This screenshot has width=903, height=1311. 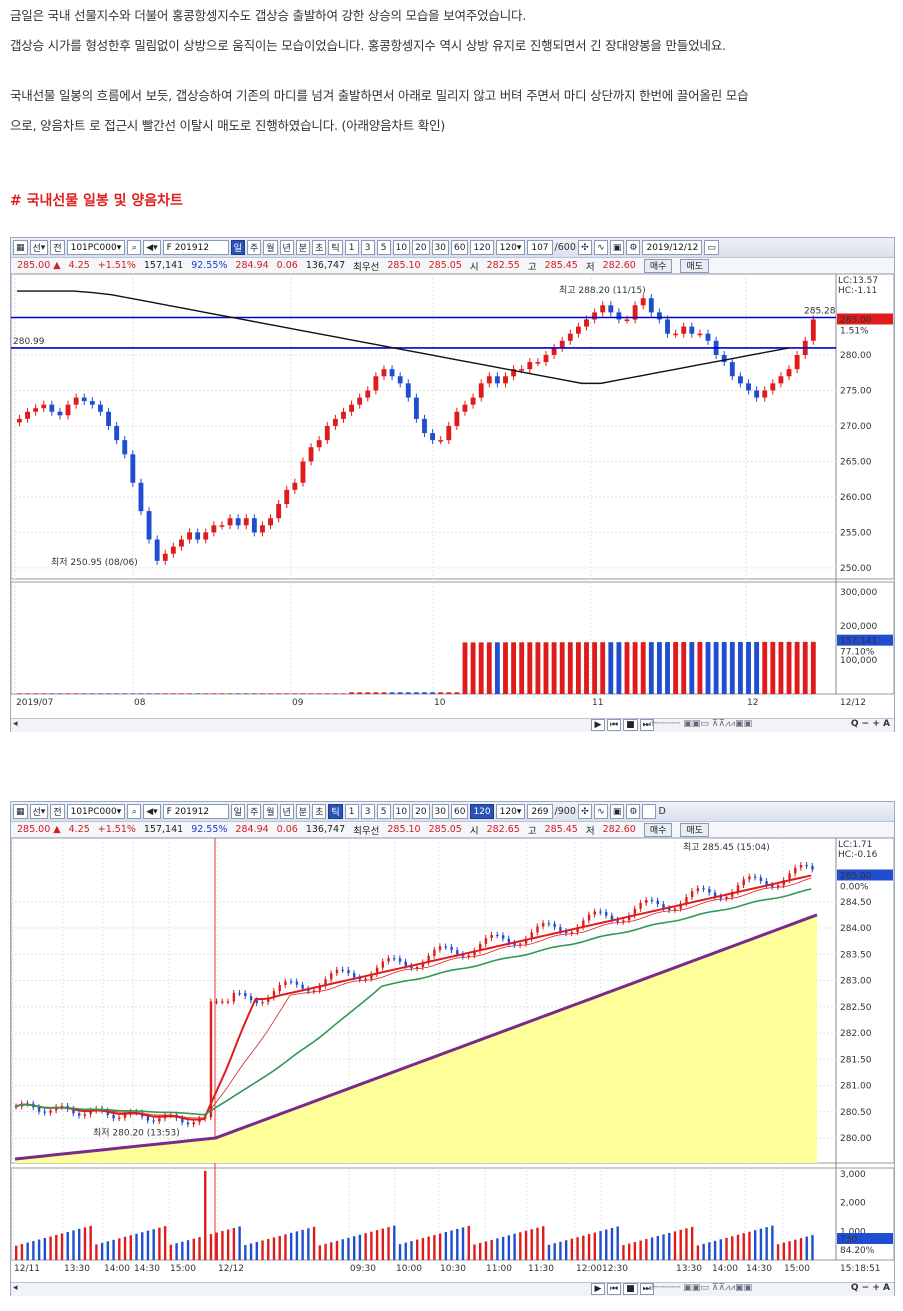 I want to click on ask-value: 285.05, so click(x=445, y=265).